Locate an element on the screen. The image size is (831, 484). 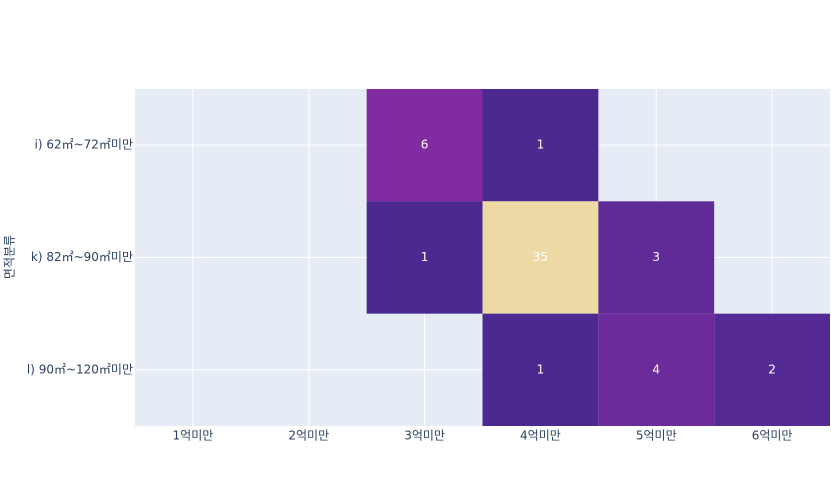
x-tick-label: 4억미만 is located at coordinates (540, 436).